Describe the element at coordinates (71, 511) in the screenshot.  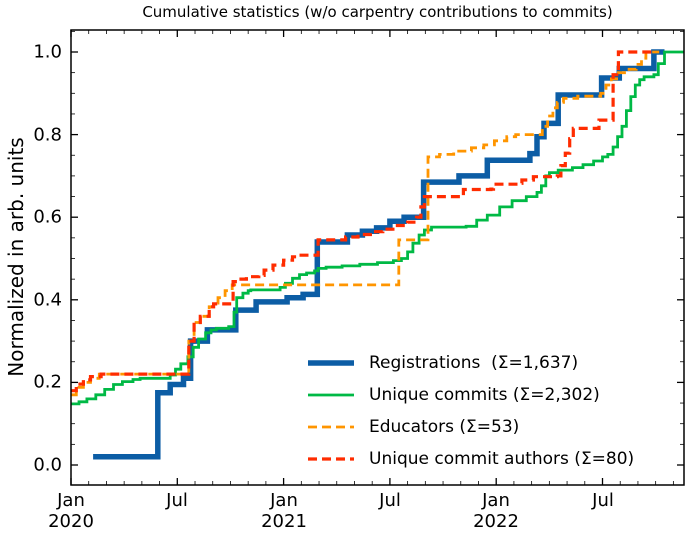
I see `x-tick-label: Jan 2020` at that location.